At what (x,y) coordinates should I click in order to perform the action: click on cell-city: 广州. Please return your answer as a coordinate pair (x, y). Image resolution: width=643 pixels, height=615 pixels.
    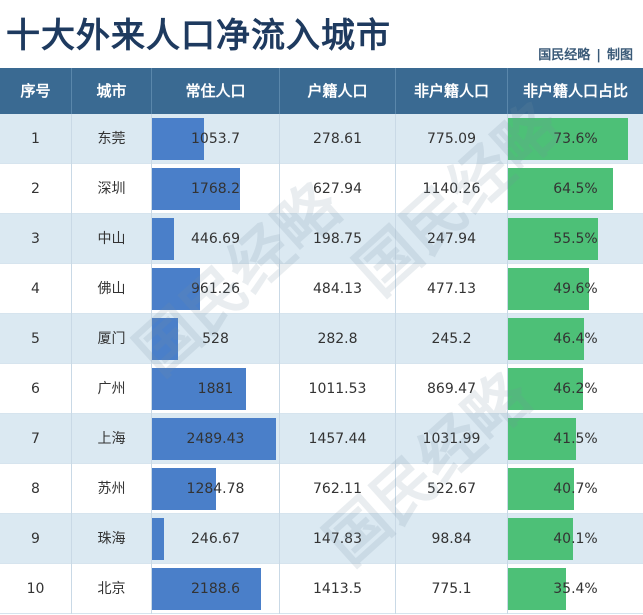
    Looking at the image, I should click on (112, 389).